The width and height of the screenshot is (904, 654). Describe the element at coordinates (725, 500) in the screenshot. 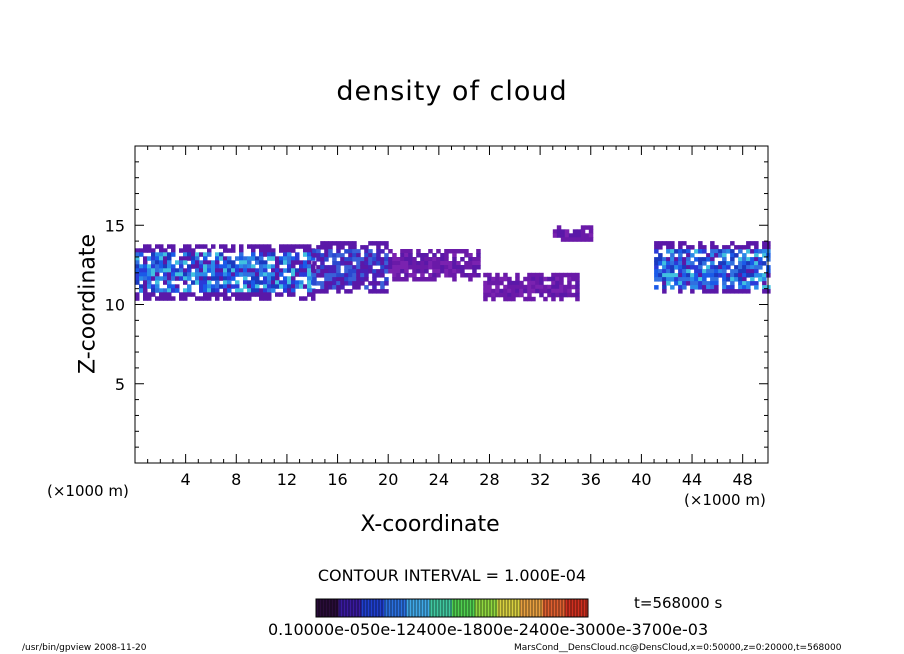

I see `x-unit-label-right: (×1000 m)` at that location.